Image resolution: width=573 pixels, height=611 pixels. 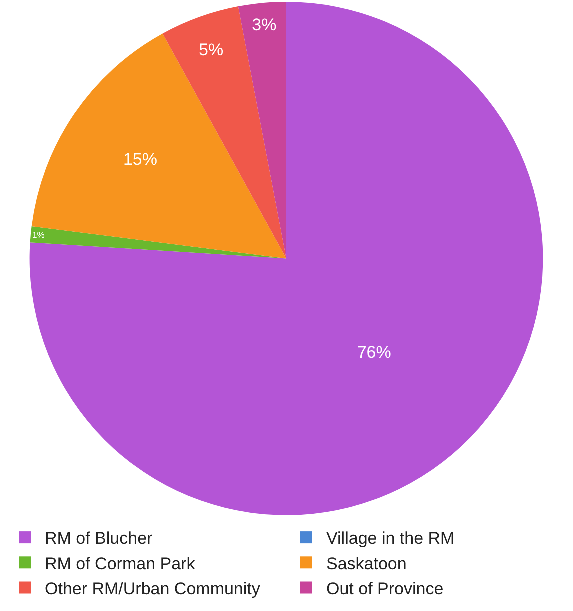 I want to click on legend-label: RM of Blucher, so click(x=99, y=538).